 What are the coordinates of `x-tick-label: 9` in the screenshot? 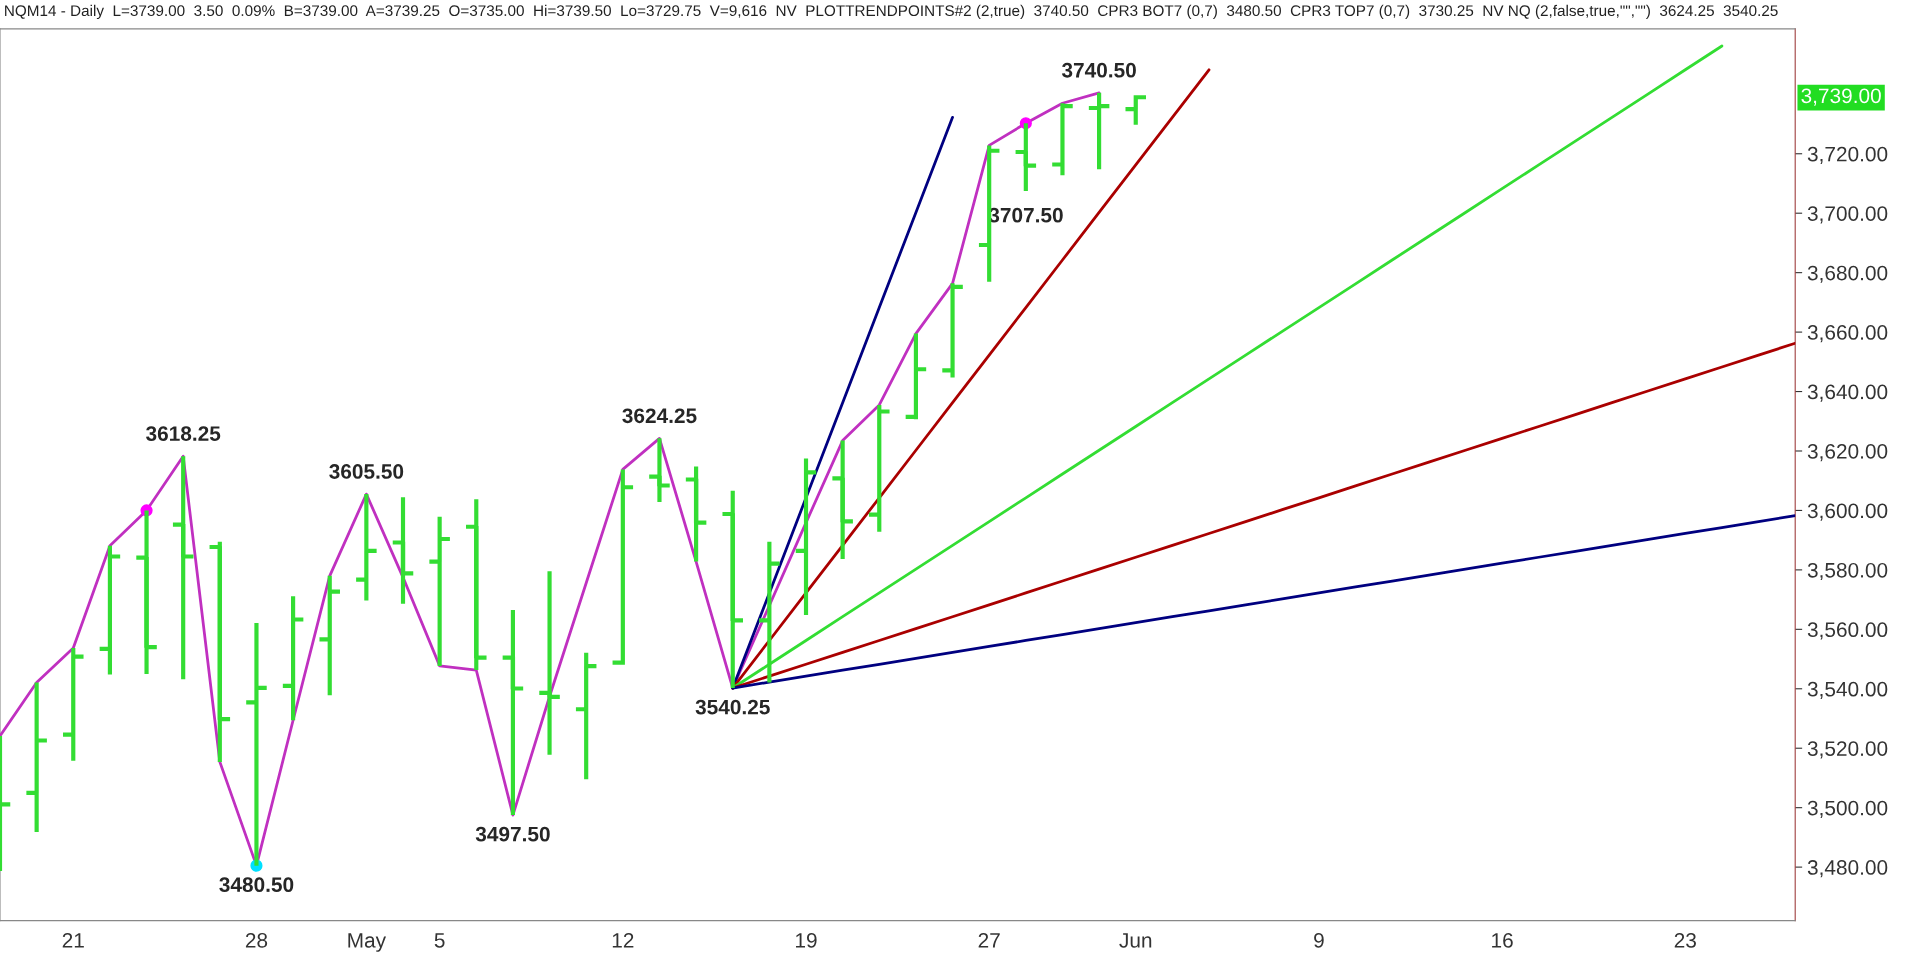 It's located at (1319, 940).